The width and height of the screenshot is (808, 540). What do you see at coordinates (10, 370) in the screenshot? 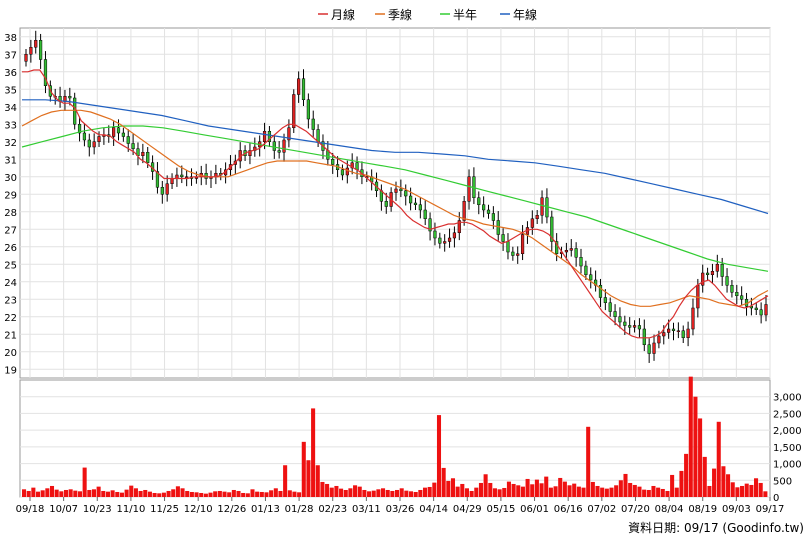
I see `price-tick-label-0: 19` at bounding box center [10, 370].